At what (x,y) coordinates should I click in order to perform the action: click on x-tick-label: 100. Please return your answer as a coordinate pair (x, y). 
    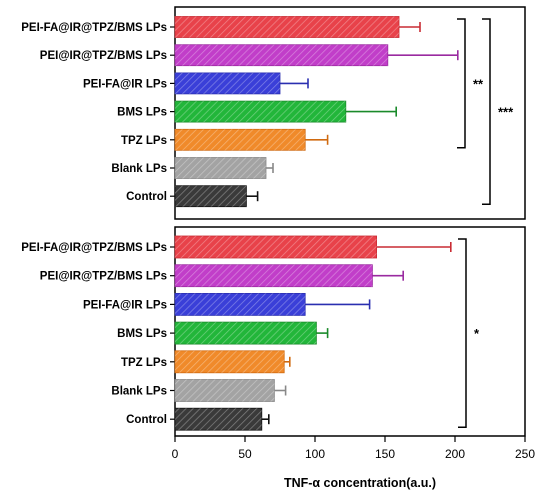
    Looking at the image, I should click on (315, 454).